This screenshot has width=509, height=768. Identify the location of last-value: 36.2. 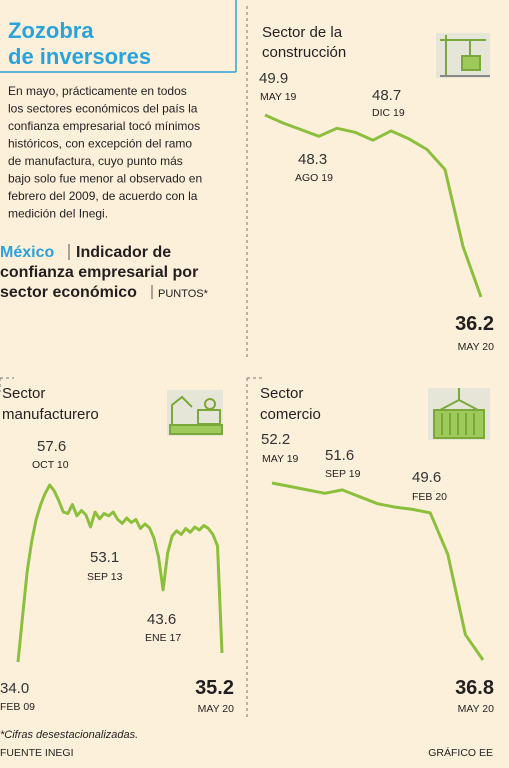
(474, 324).